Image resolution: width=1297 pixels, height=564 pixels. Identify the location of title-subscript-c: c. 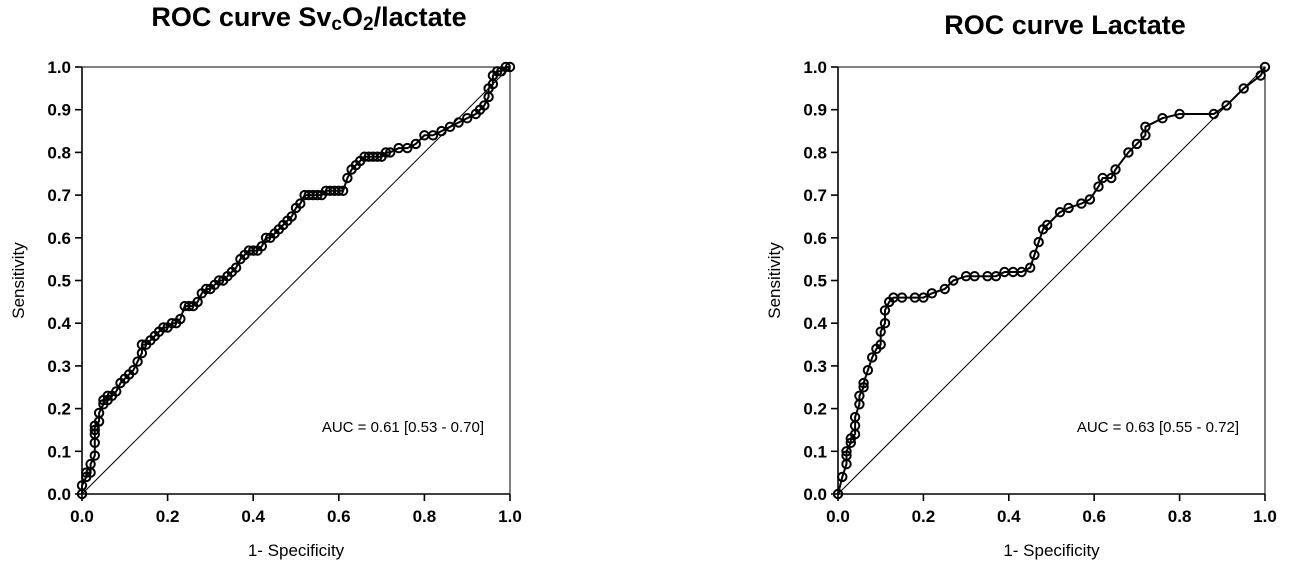
(336, 24).